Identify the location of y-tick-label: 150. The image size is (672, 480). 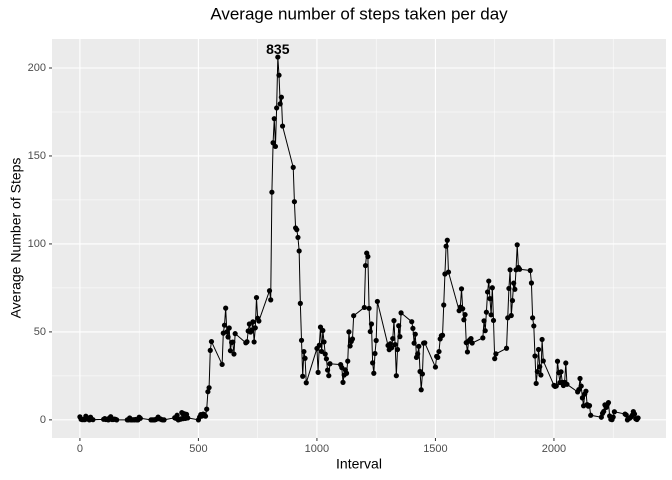
(37, 156).